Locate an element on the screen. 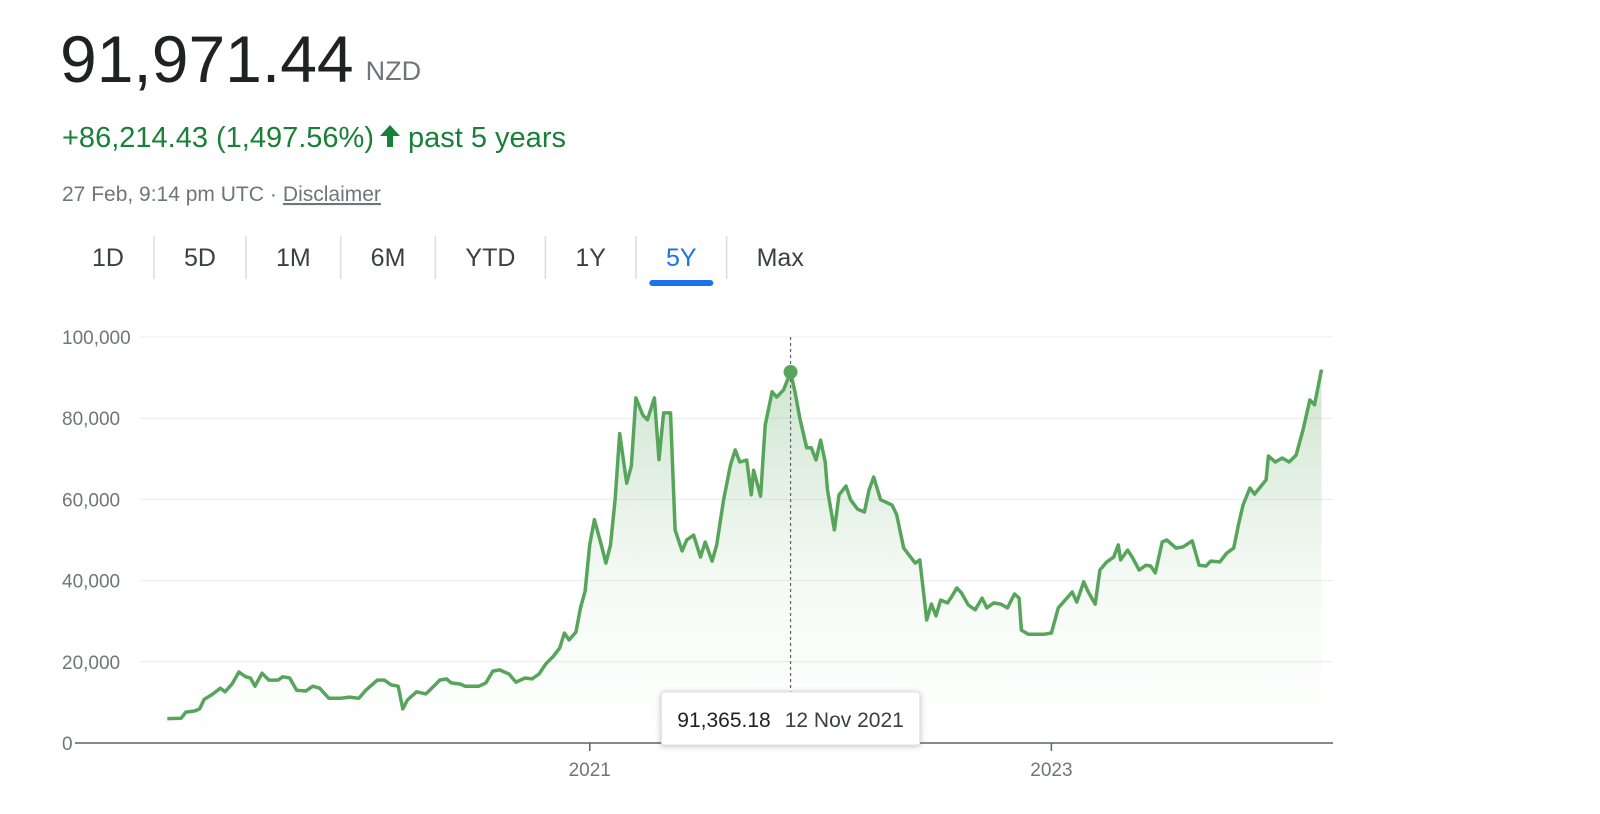 This screenshot has height=814, width=1600. change: +86,214.43 (1,497.56%) is located at coordinates (218, 138).